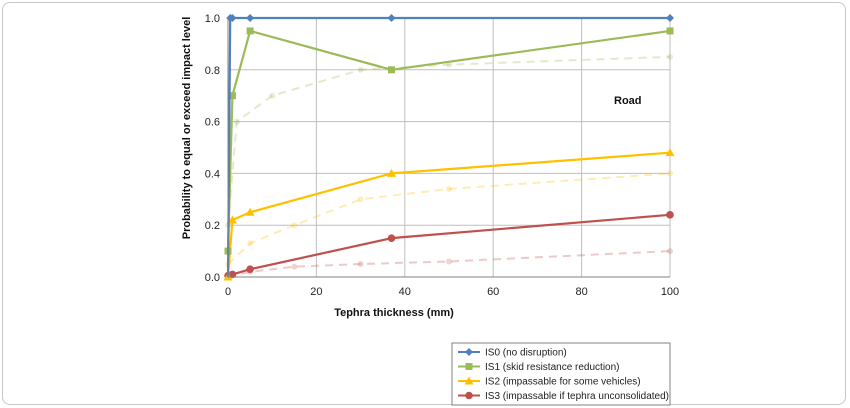 This screenshot has height=408, width=850. I want to click on x-tick-label: 100, so click(670, 292).